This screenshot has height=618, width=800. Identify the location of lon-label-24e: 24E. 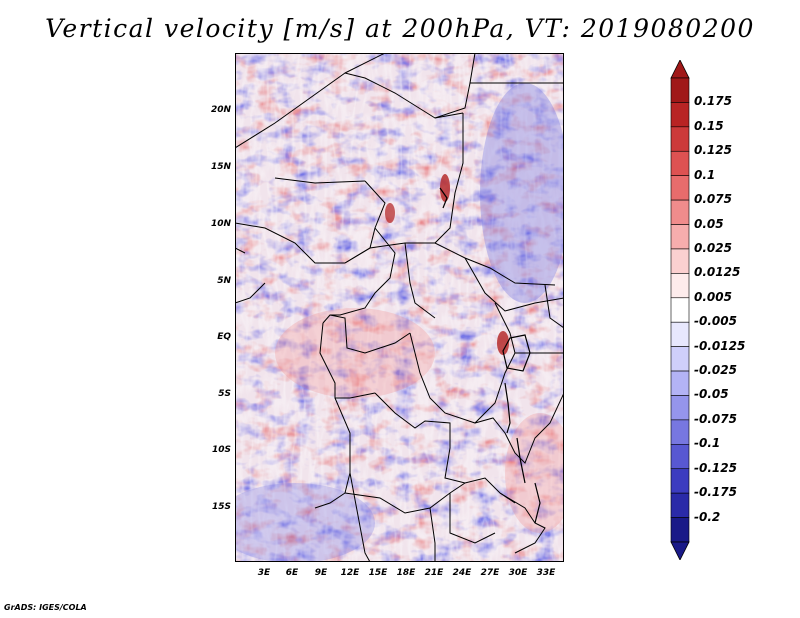
(462, 573).